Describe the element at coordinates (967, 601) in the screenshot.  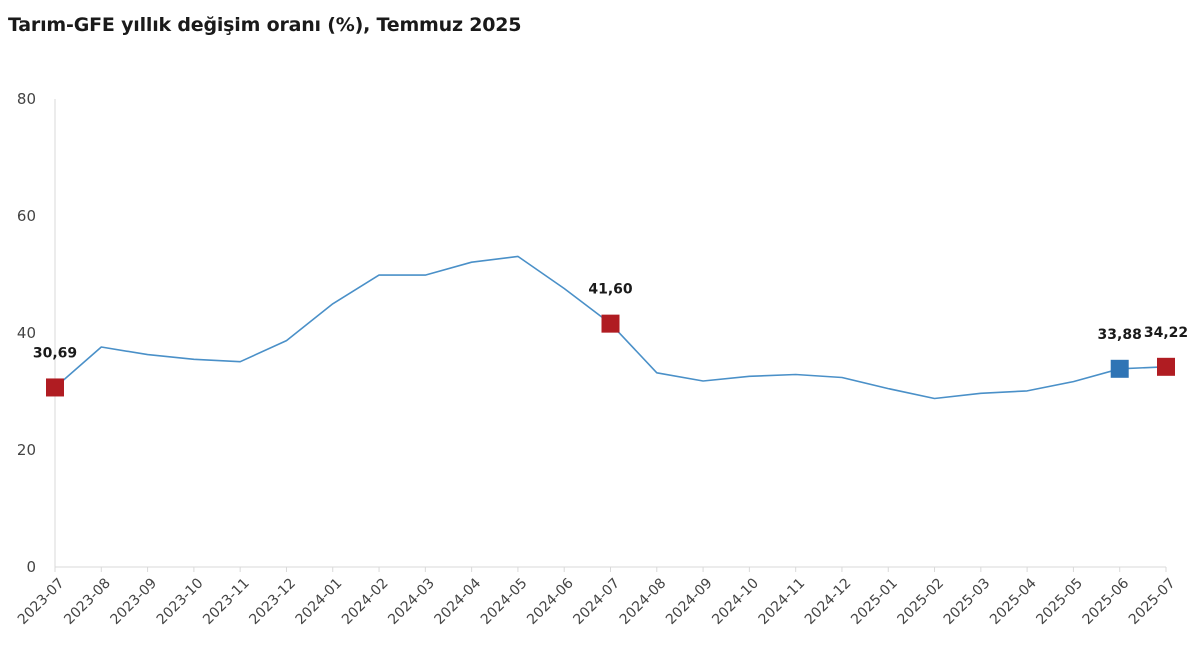
I see `x-tick-label: 2025-03` at that location.